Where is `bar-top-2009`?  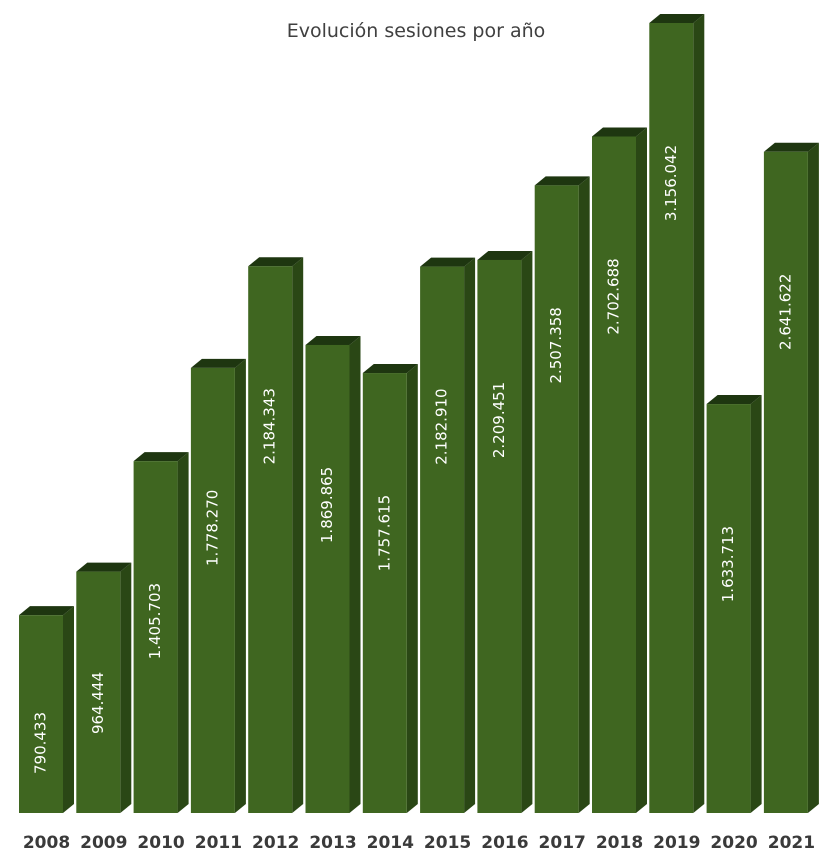 bar-top-2009 is located at coordinates (104, 567).